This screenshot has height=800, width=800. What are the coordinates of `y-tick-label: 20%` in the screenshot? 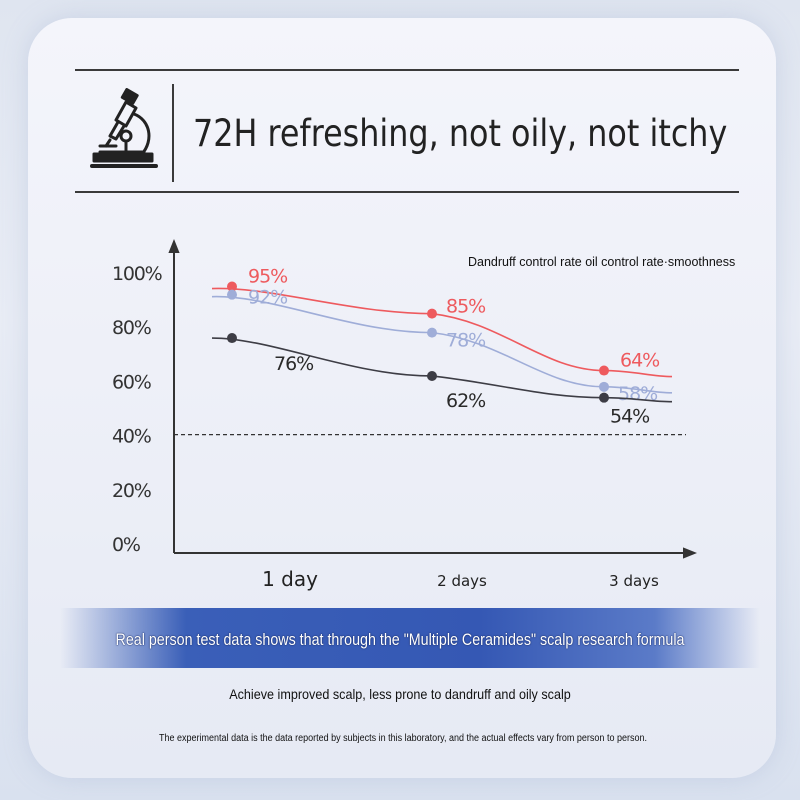 It's located at (131, 491).